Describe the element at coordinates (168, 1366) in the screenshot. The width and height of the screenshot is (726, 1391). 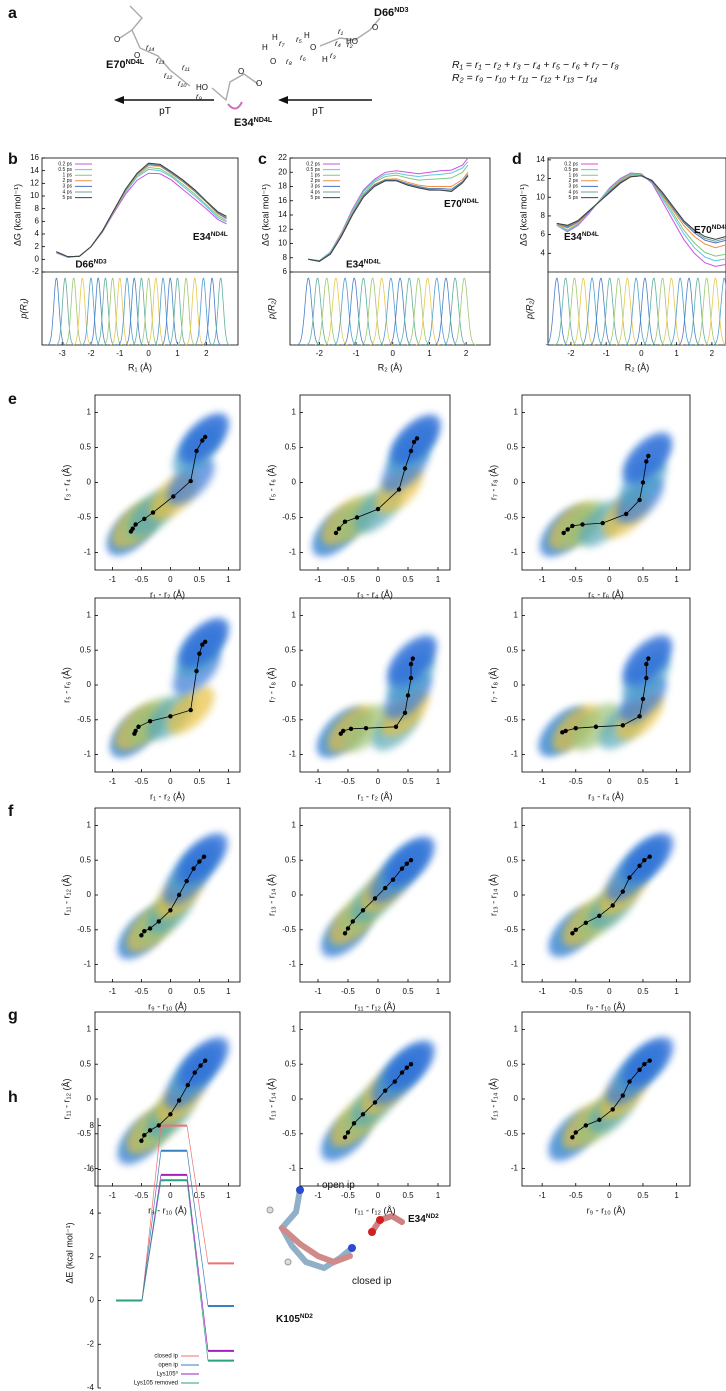
I see `legend-label: open ip` at that location.